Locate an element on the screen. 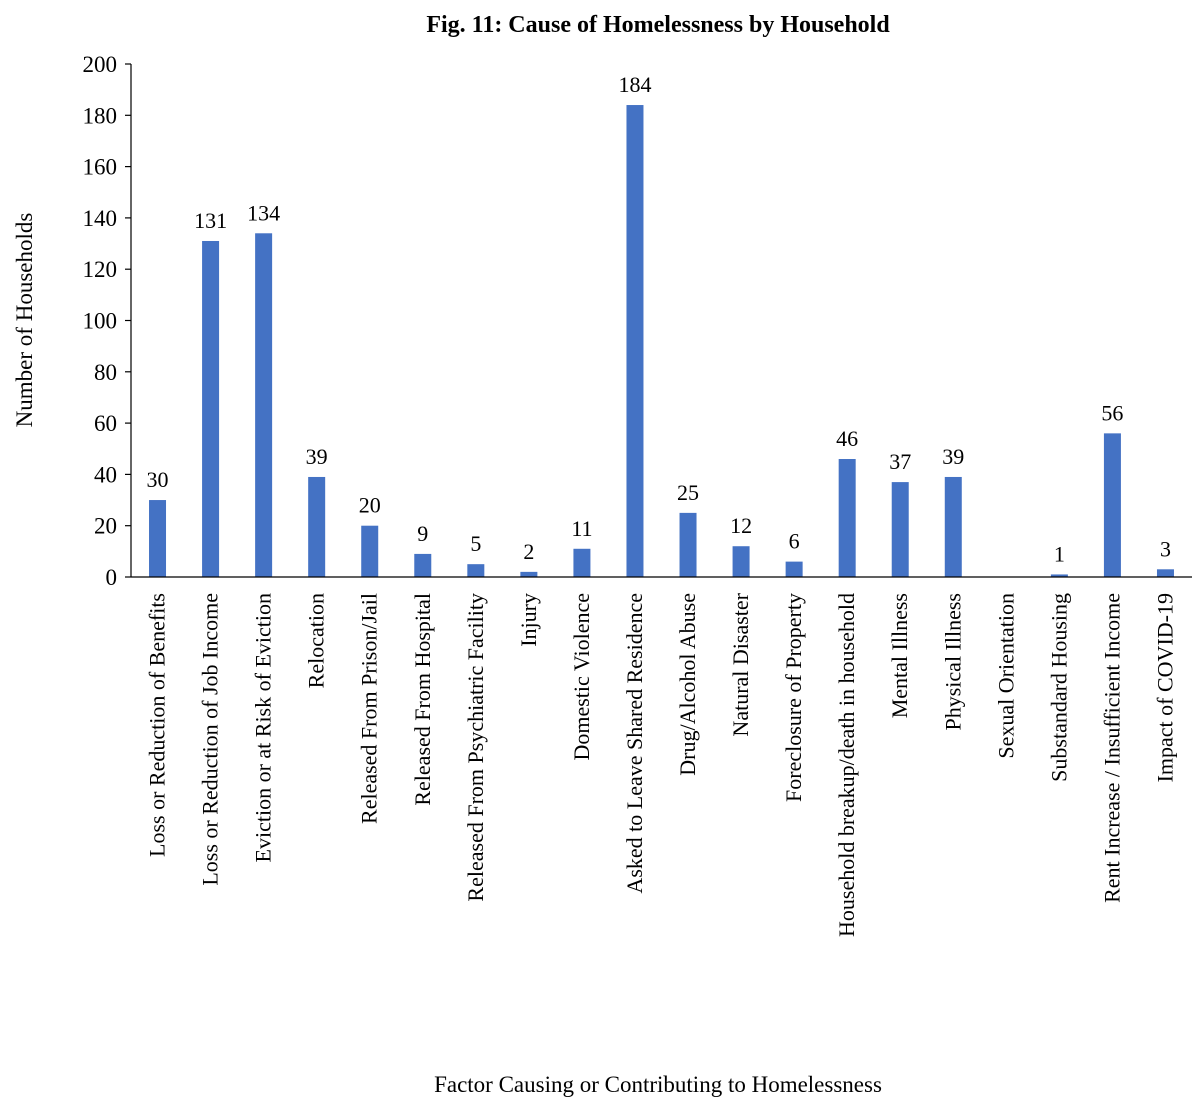 This screenshot has width=1197, height=1103. data-label: 46 is located at coordinates (847, 438).